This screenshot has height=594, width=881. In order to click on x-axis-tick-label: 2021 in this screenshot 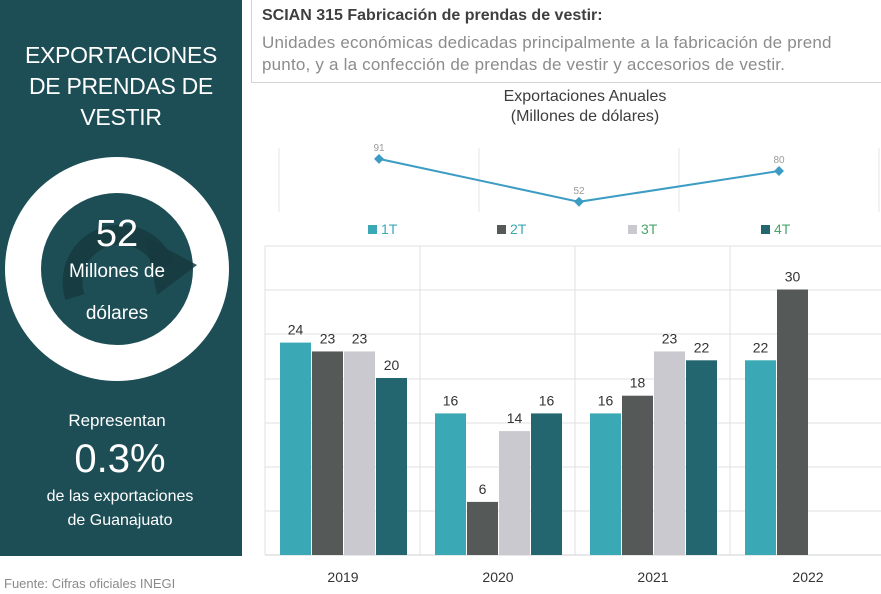, I will do `click(652, 577)`.